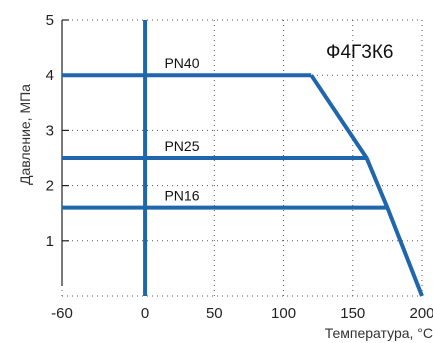 The height and width of the screenshot is (343, 433). I want to click on x-ticks: -60 0 50 100 150 200, so click(242, 313).